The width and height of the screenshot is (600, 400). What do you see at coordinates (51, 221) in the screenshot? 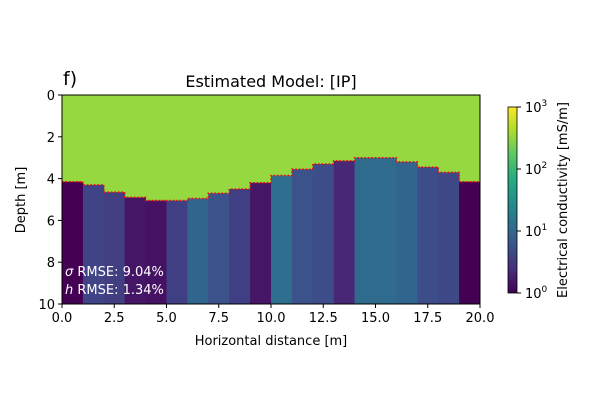
I see `y-tick-label-3: 6` at bounding box center [51, 221].